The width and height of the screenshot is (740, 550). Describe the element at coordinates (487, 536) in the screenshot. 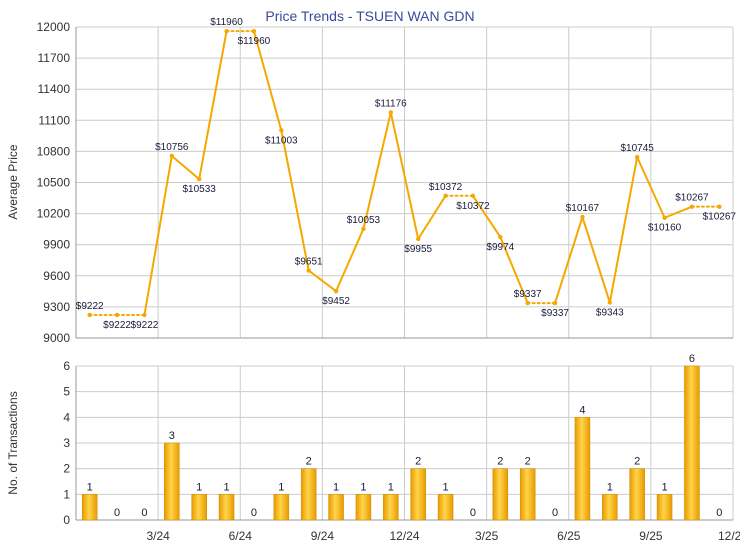

I see `x-tick-label: 3/25` at that location.